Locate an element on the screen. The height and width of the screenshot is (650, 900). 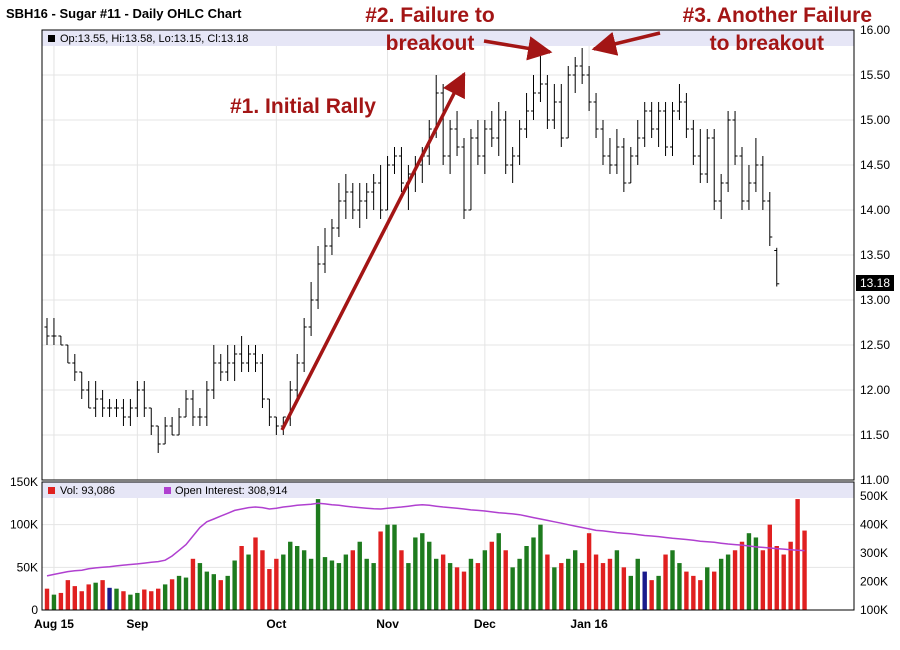
volume-tick-label: 100K is located at coordinates (24, 525).